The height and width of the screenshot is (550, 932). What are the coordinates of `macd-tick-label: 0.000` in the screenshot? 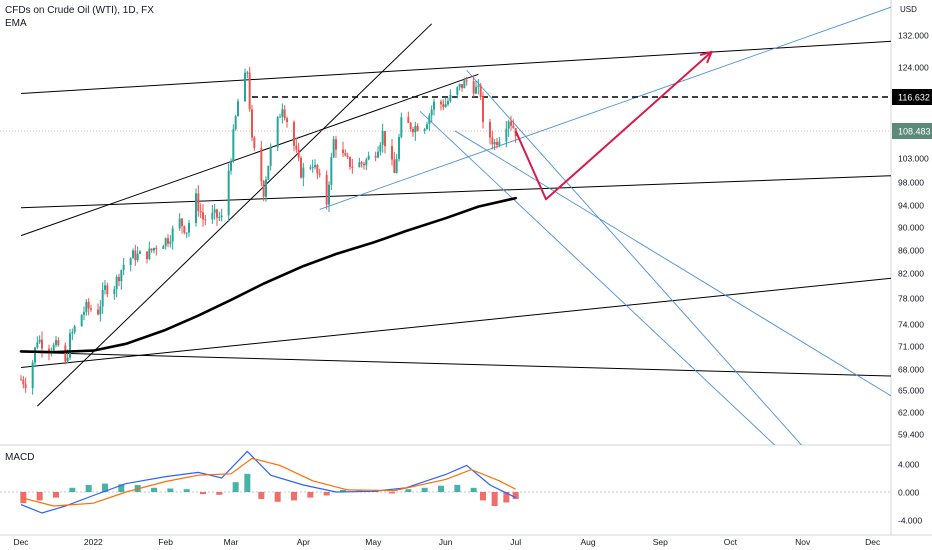 It's located at (909, 493).